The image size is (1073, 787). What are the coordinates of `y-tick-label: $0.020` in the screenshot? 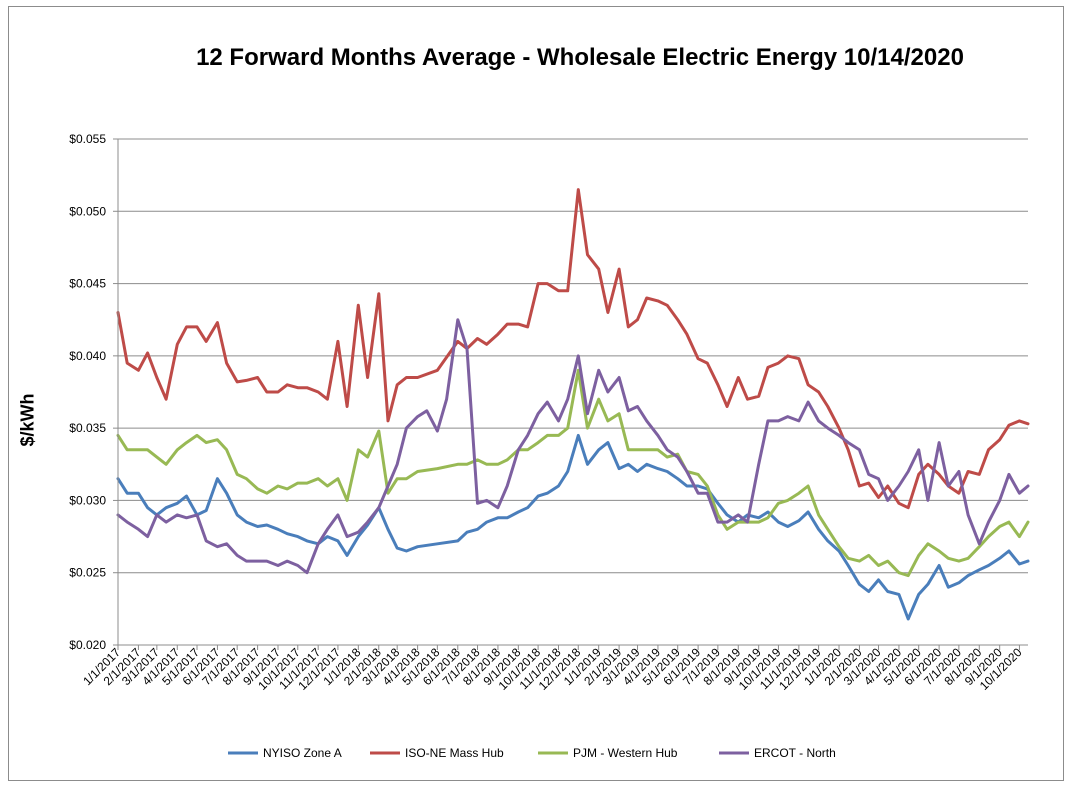 It's located at (87, 645).